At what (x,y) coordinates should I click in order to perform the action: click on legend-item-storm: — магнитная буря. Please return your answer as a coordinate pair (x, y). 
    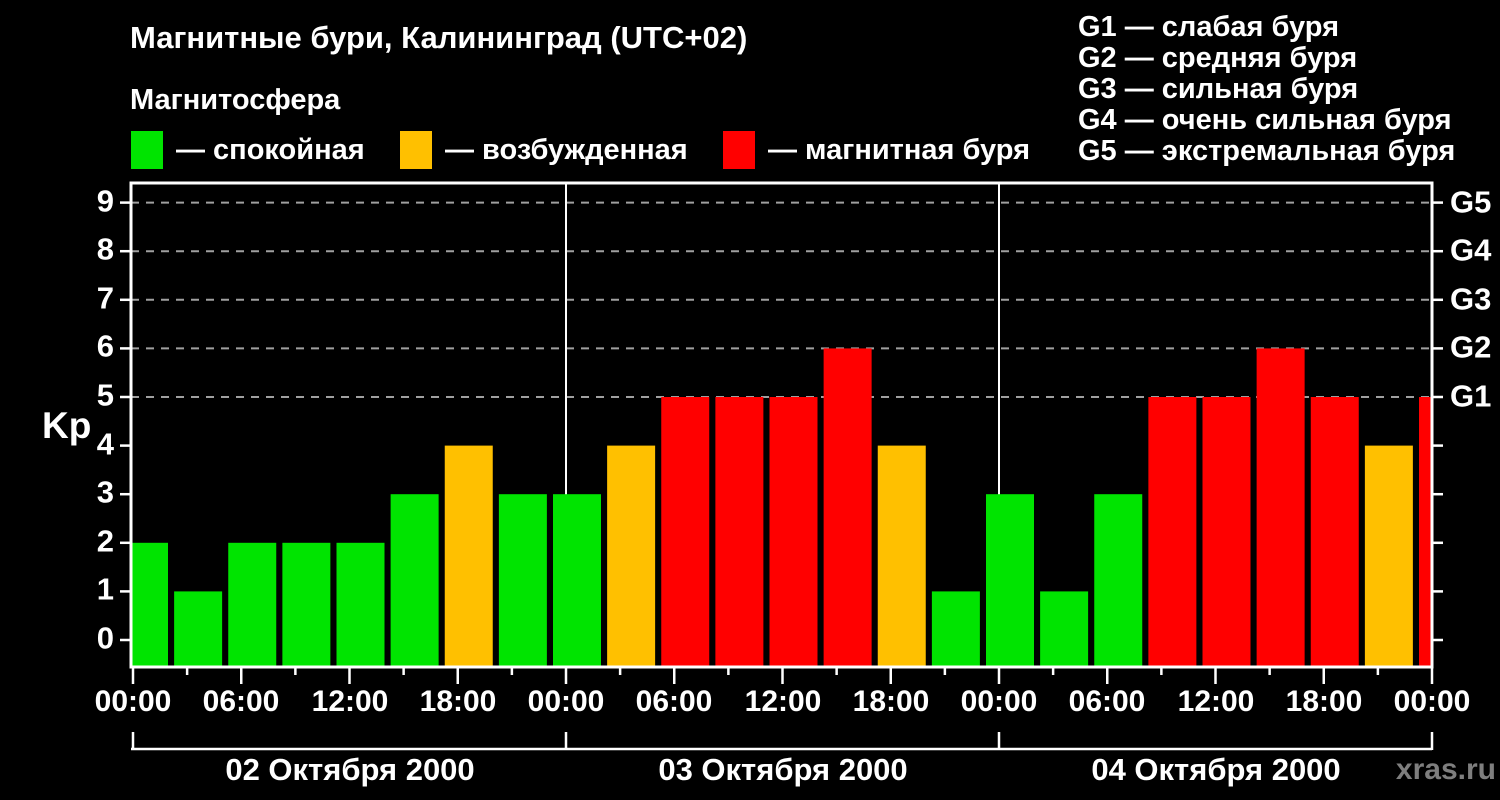
    Looking at the image, I should click on (876, 150).